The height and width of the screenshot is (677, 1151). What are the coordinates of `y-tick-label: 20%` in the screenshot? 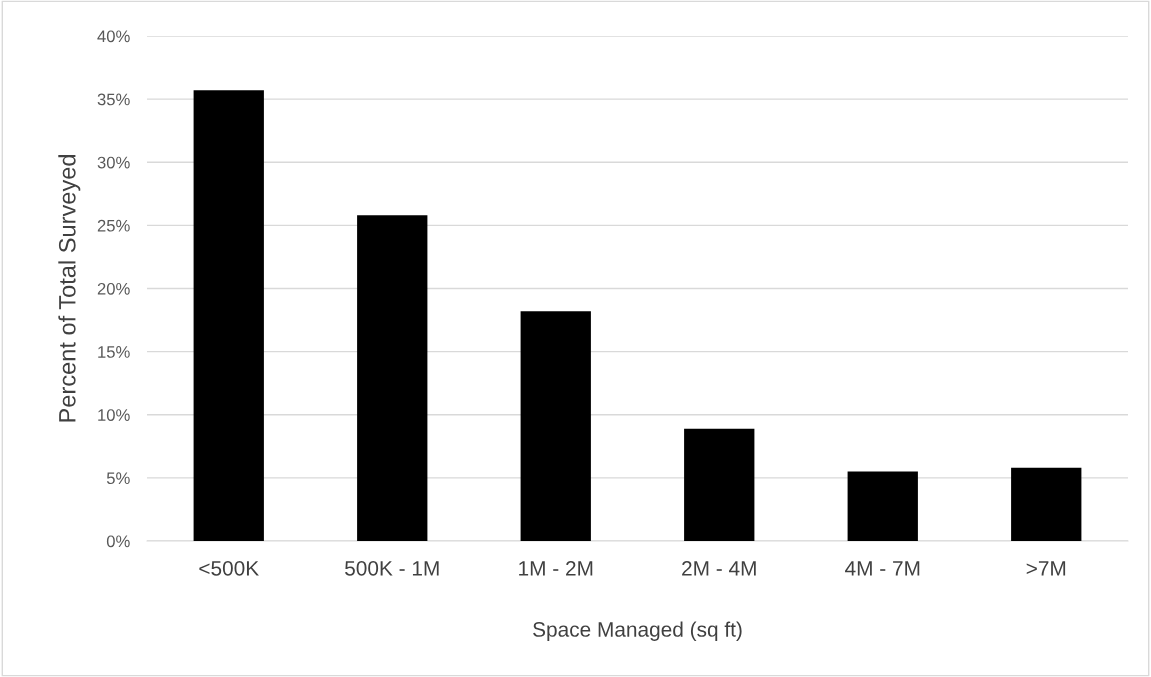 It's located at (113, 288).